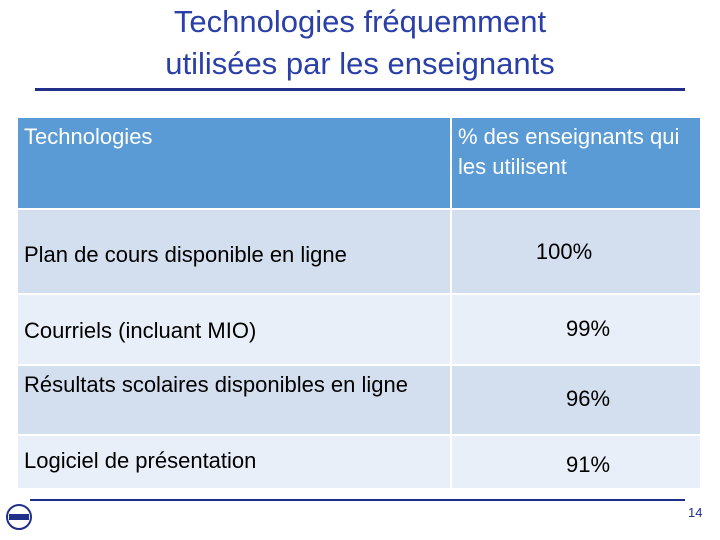  What do you see at coordinates (576, 462) in the screenshot?
I see `table-cell: 91%` at bounding box center [576, 462].